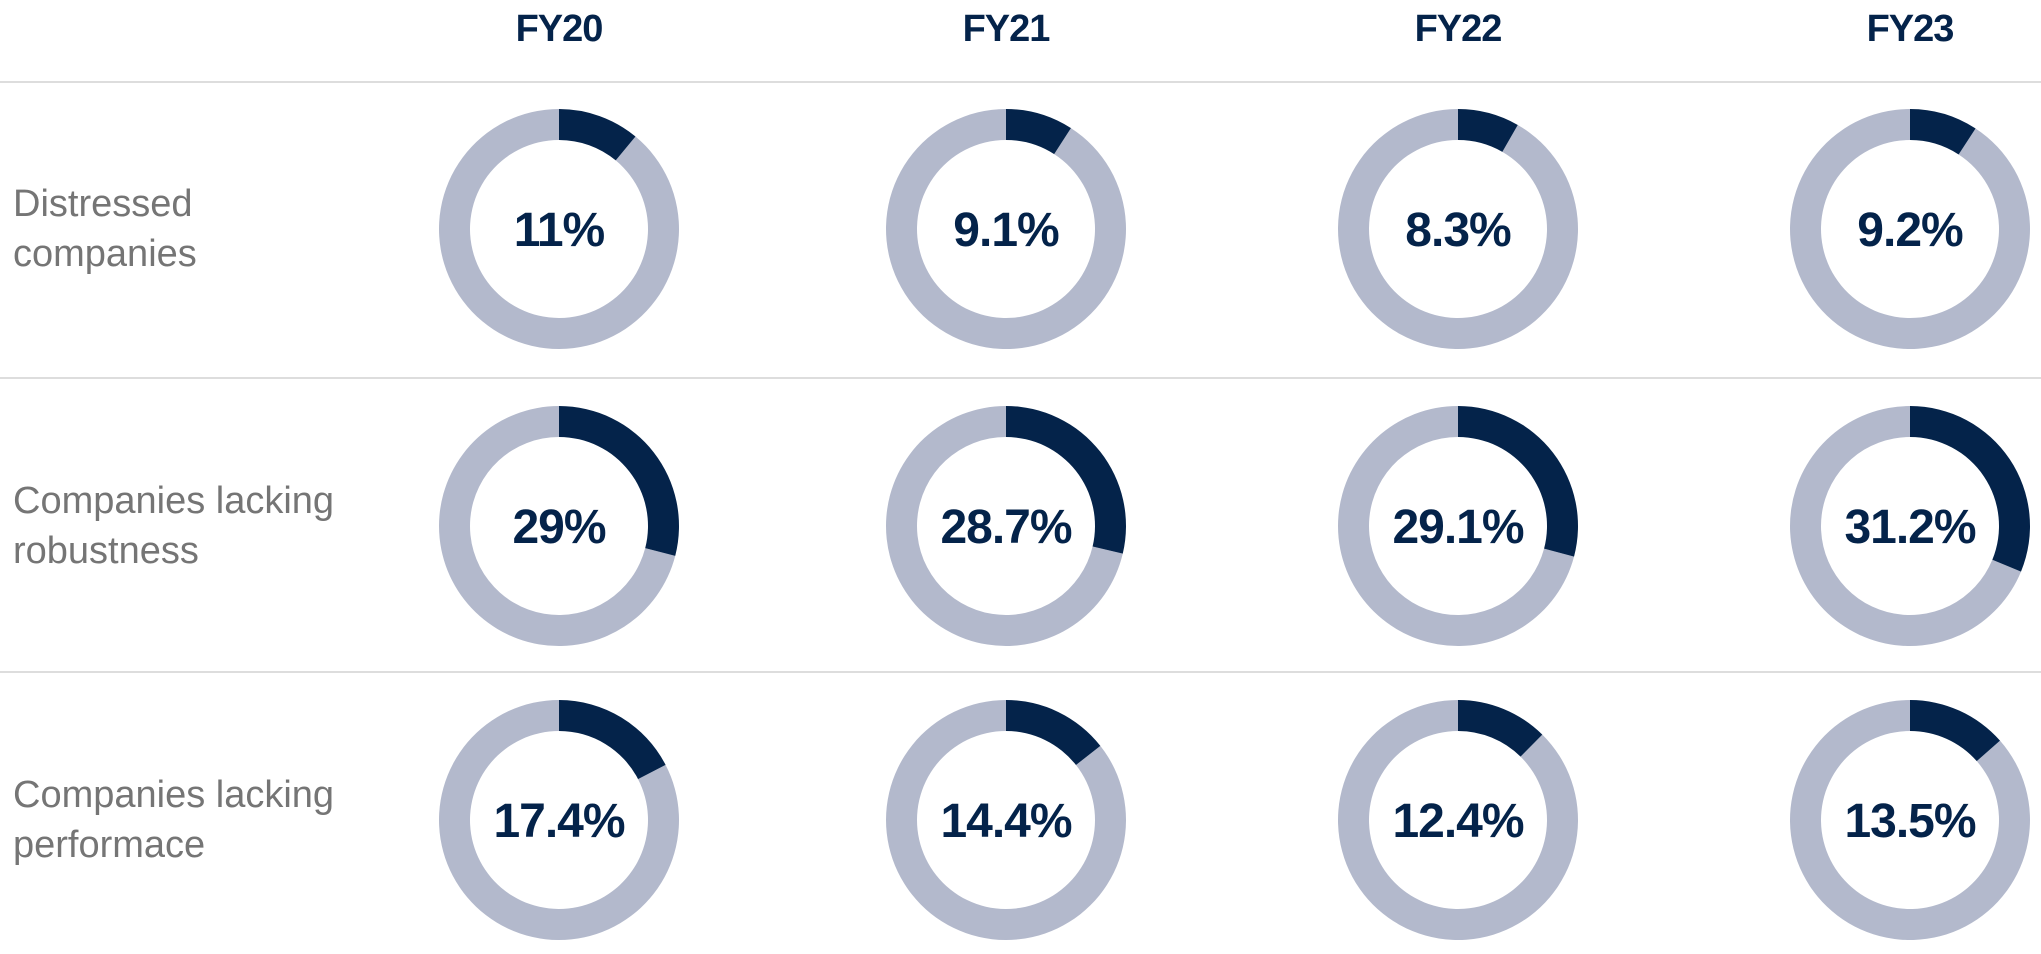 The image size is (2041, 954). I want to click on donut-value-label: 14.4%, so click(1005, 821).